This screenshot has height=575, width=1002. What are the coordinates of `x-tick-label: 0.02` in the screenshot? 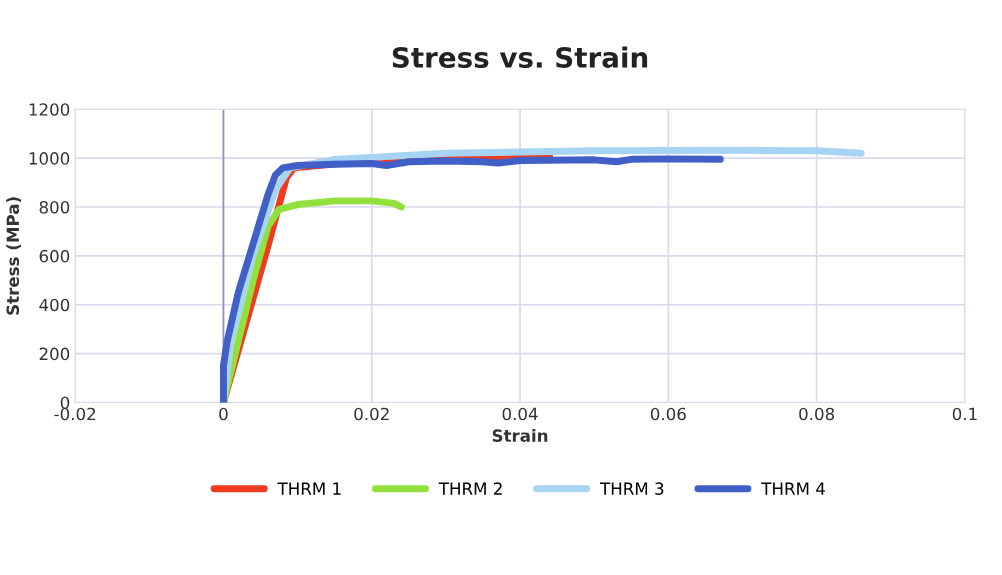 It's located at (371, 414).